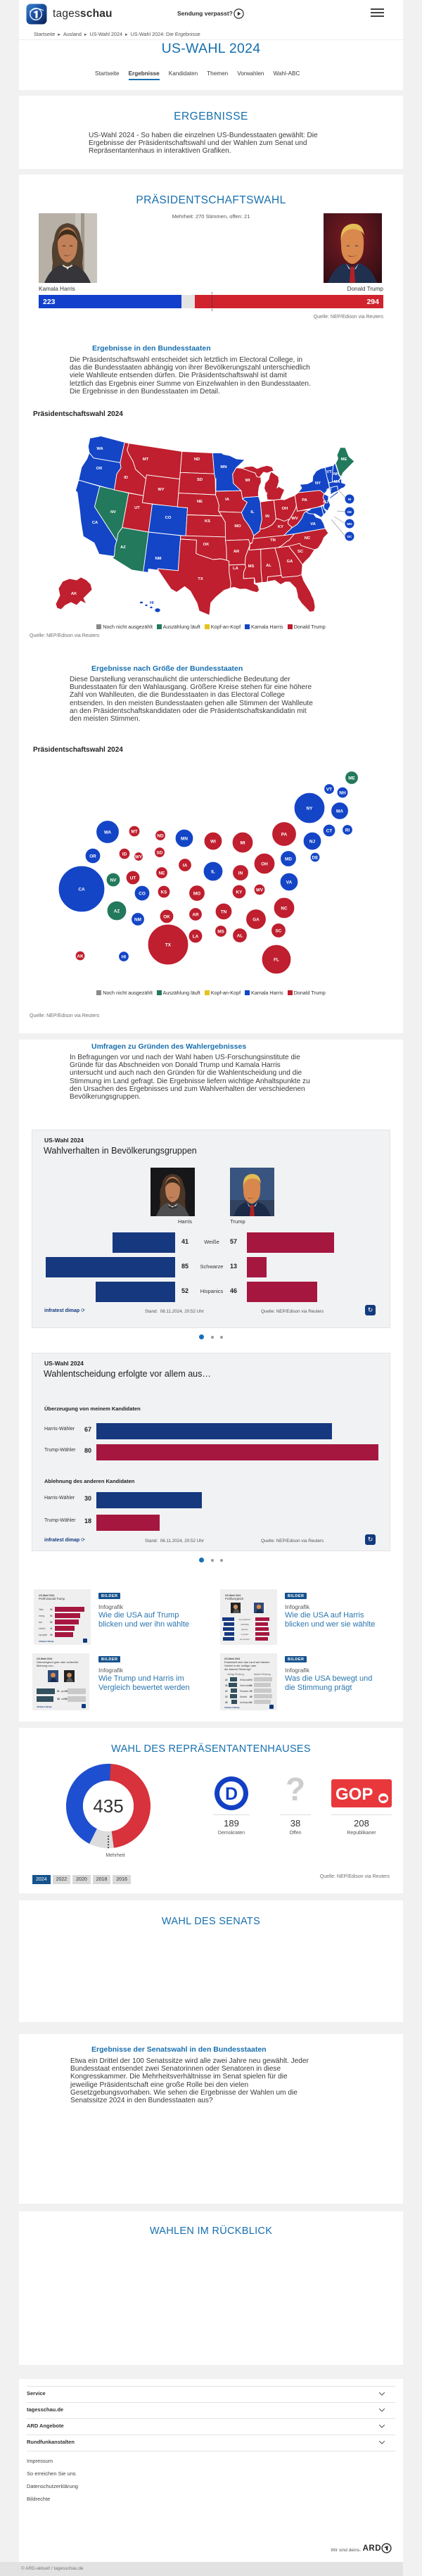 The height and width of the screenshot is (2576, 422). What do you see at coordinates (252, 512) in the screenshot?
I see `svg-text: IL` at bounding box center [252, 512].